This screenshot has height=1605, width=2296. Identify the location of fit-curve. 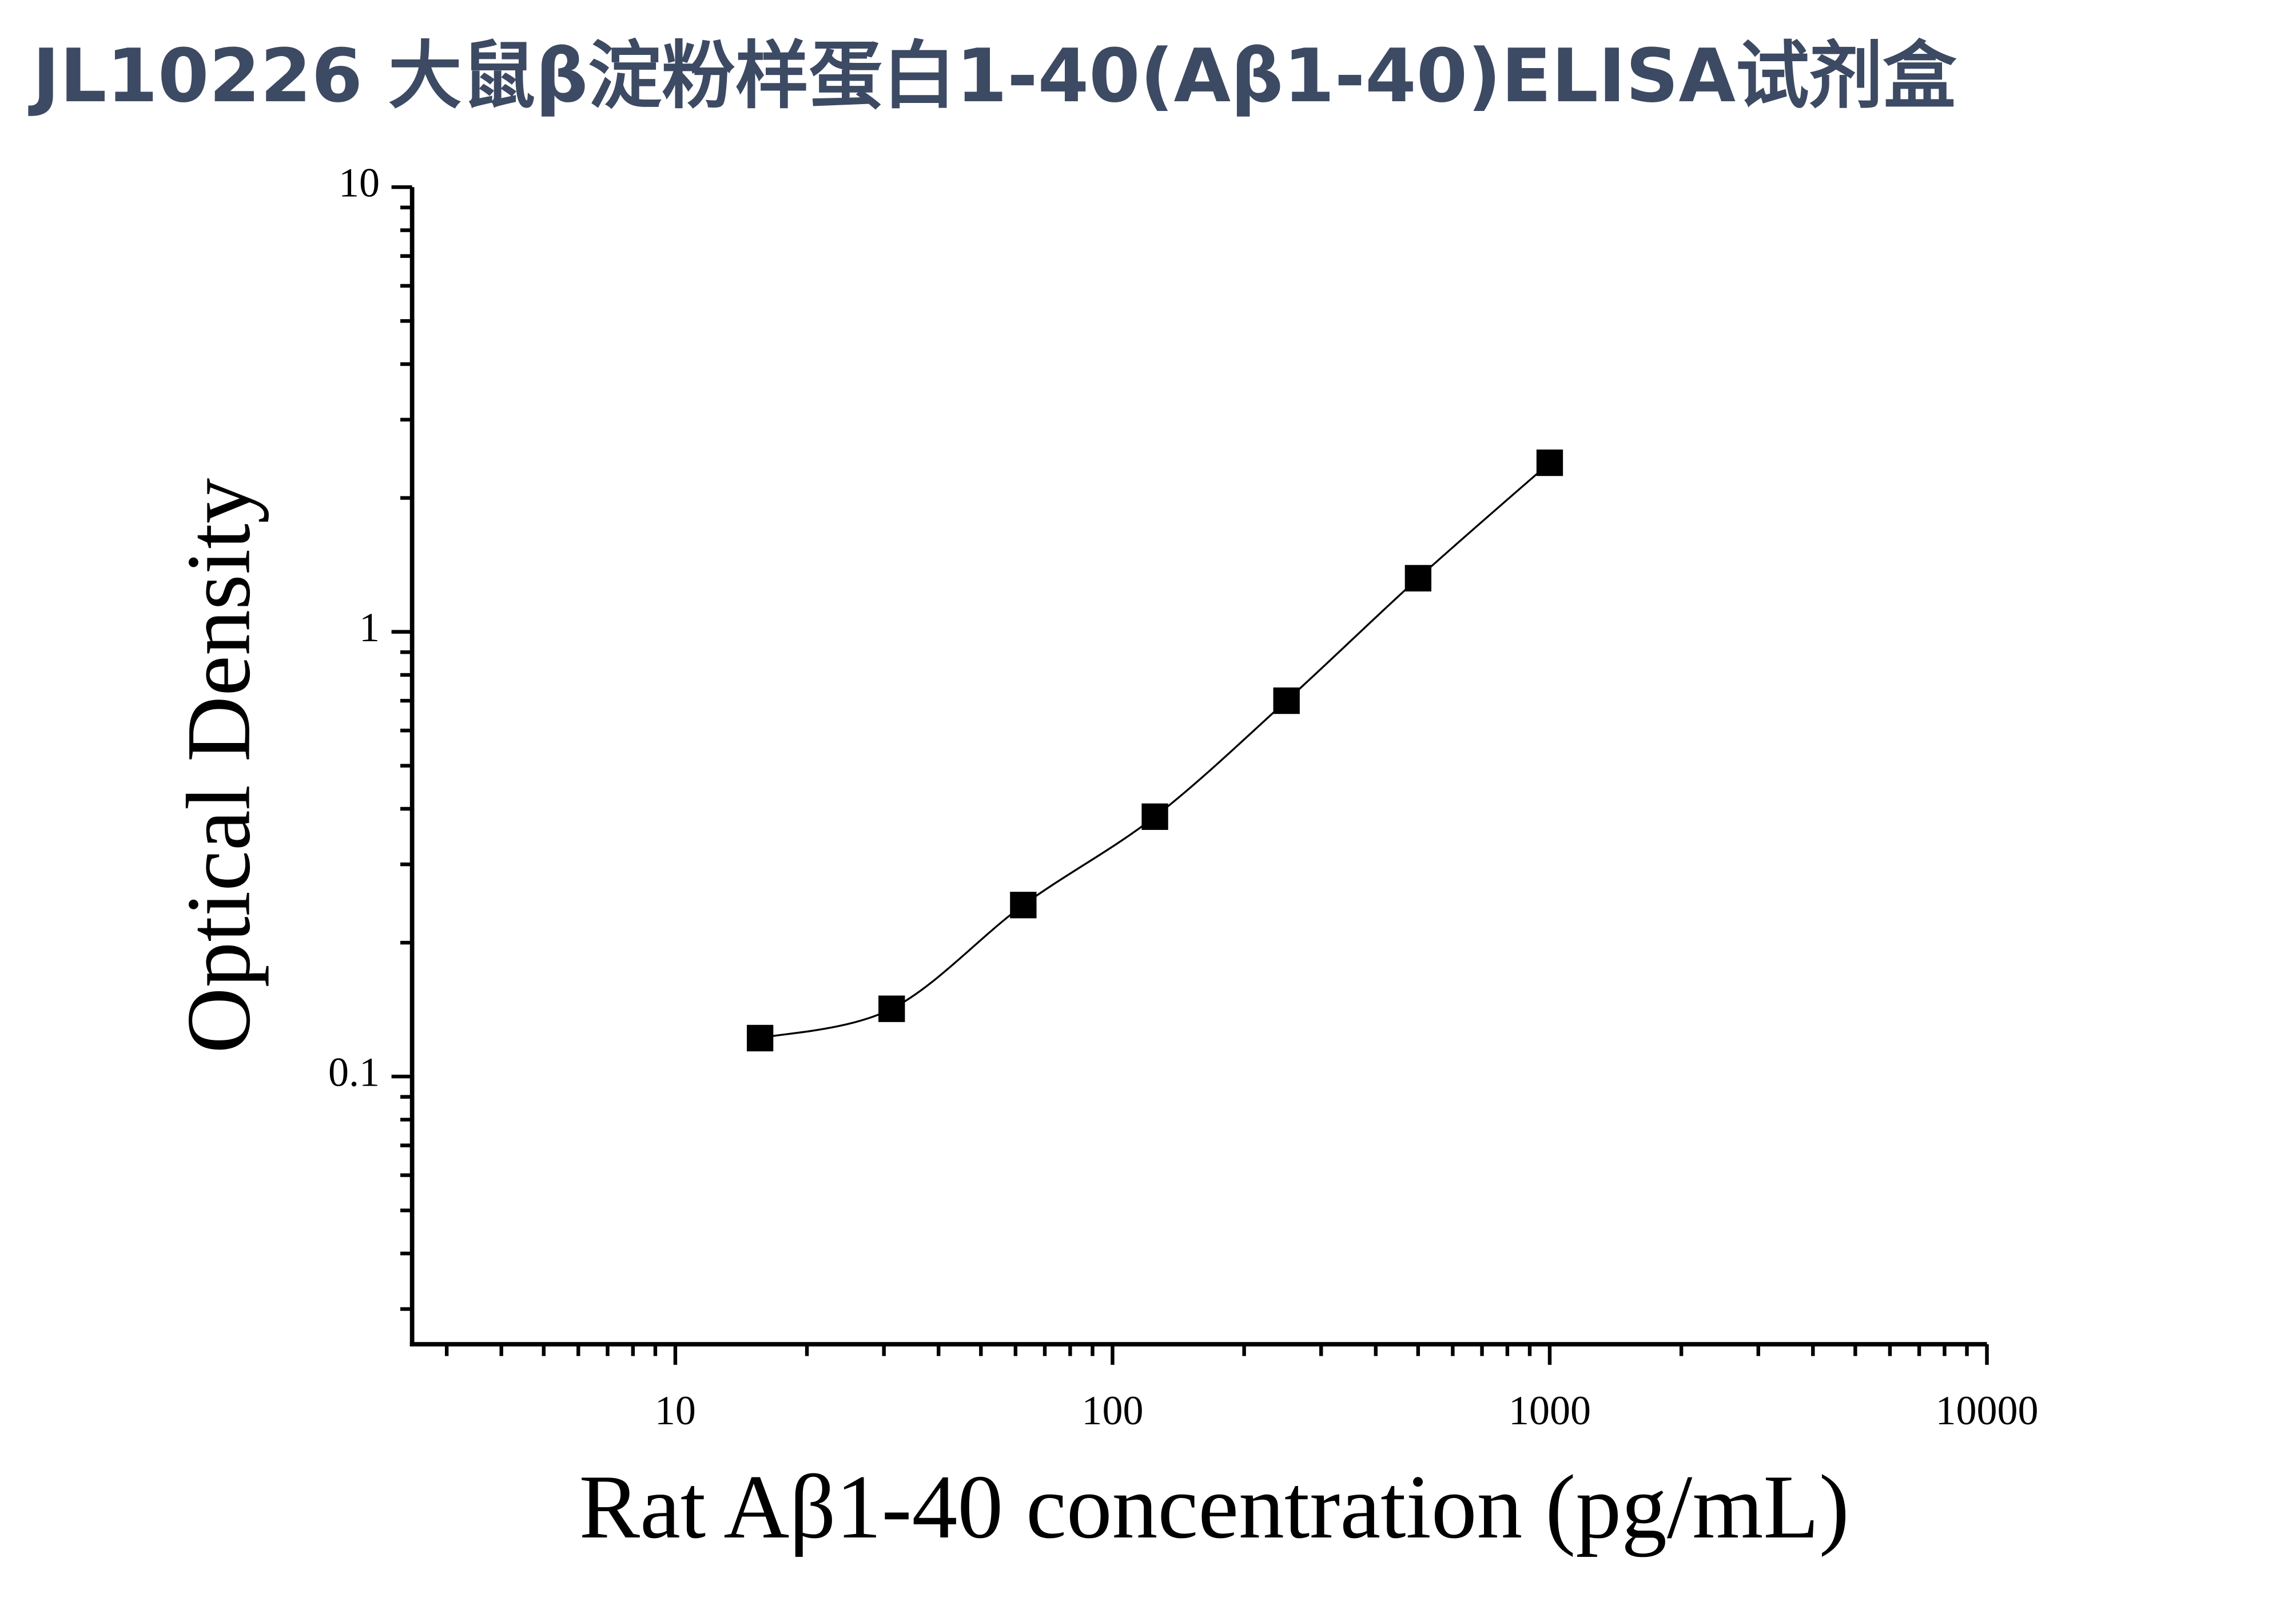
(1155, 750).